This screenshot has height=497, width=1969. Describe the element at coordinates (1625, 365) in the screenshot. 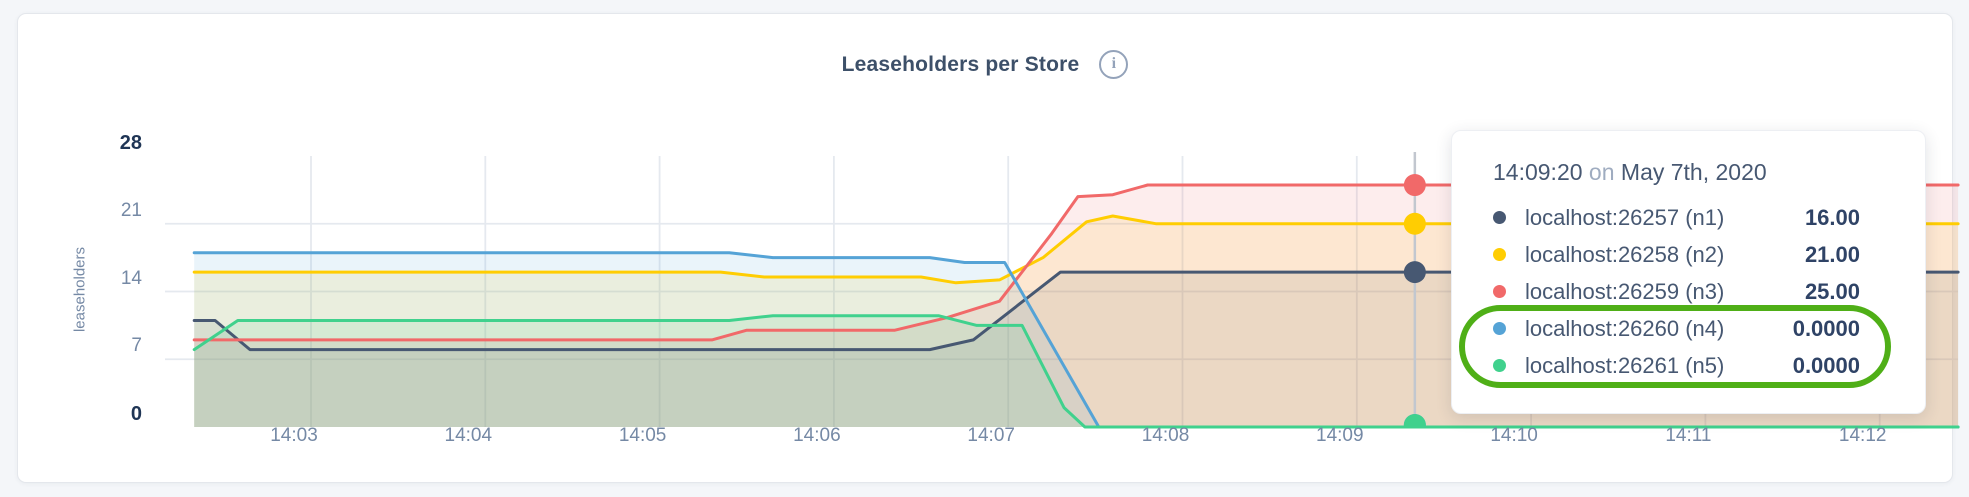

I see `series-name: localhost:26261 (n5)` at that location.